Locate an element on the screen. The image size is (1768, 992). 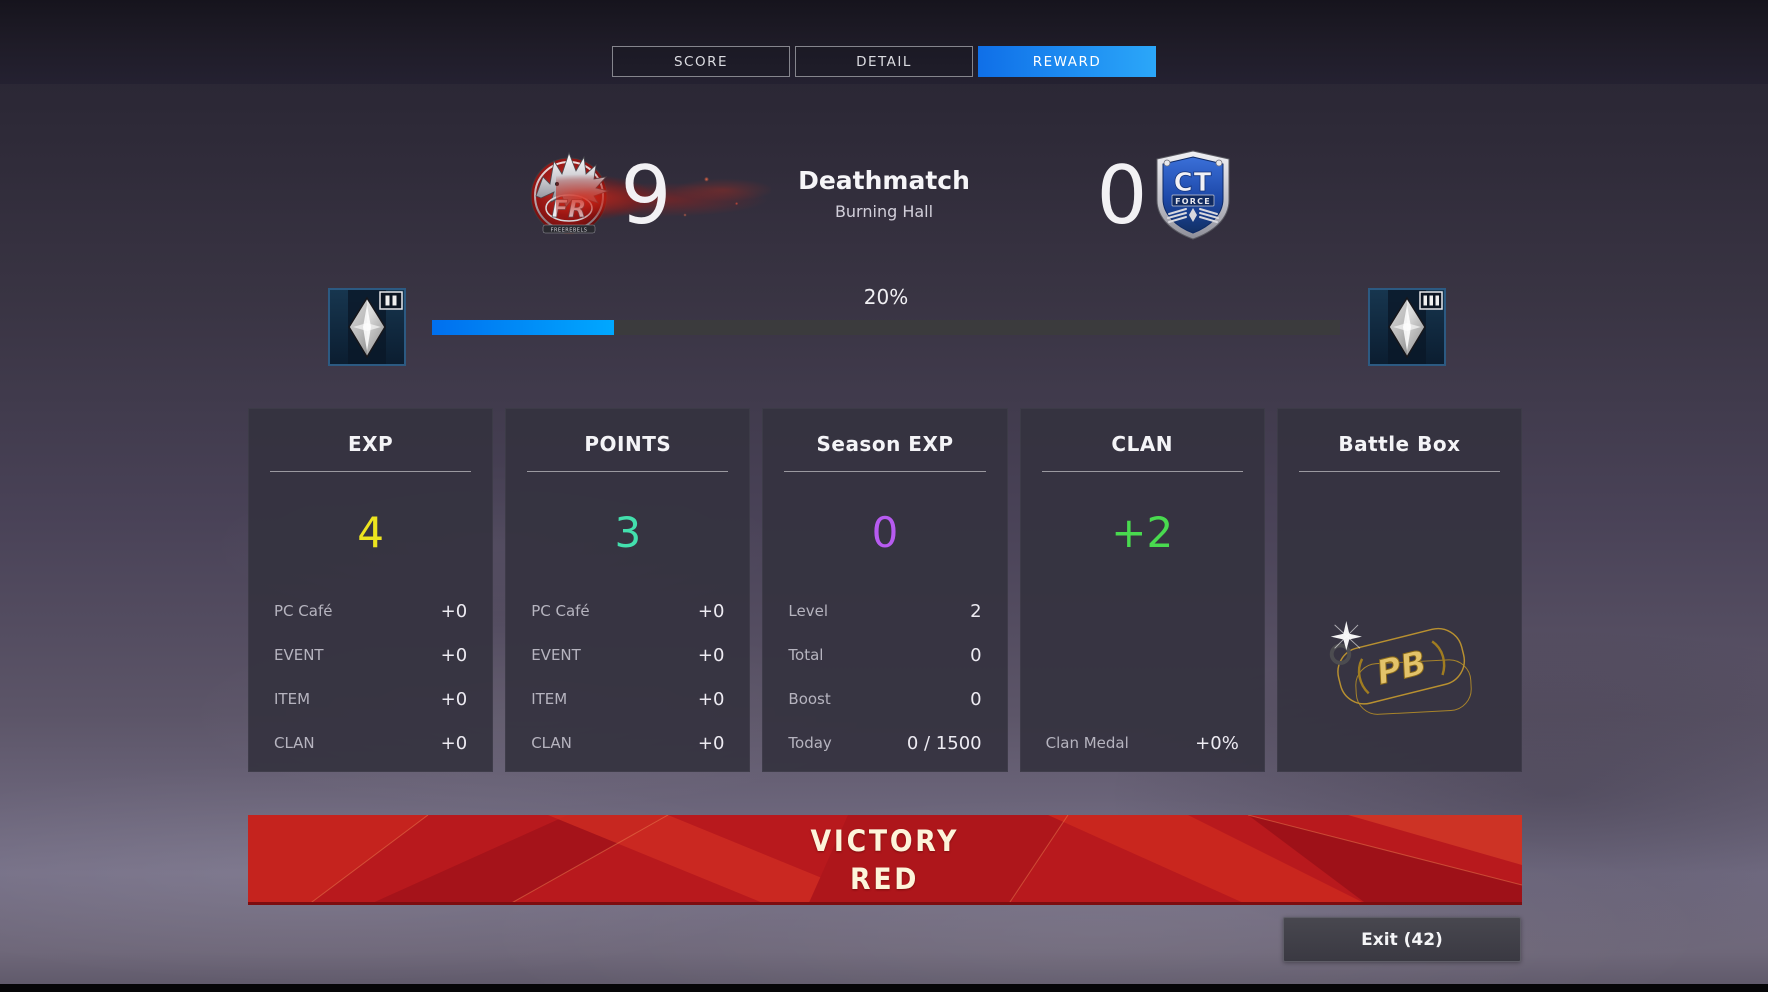
card-title: Season EXP is located at coordinates (885, 444).